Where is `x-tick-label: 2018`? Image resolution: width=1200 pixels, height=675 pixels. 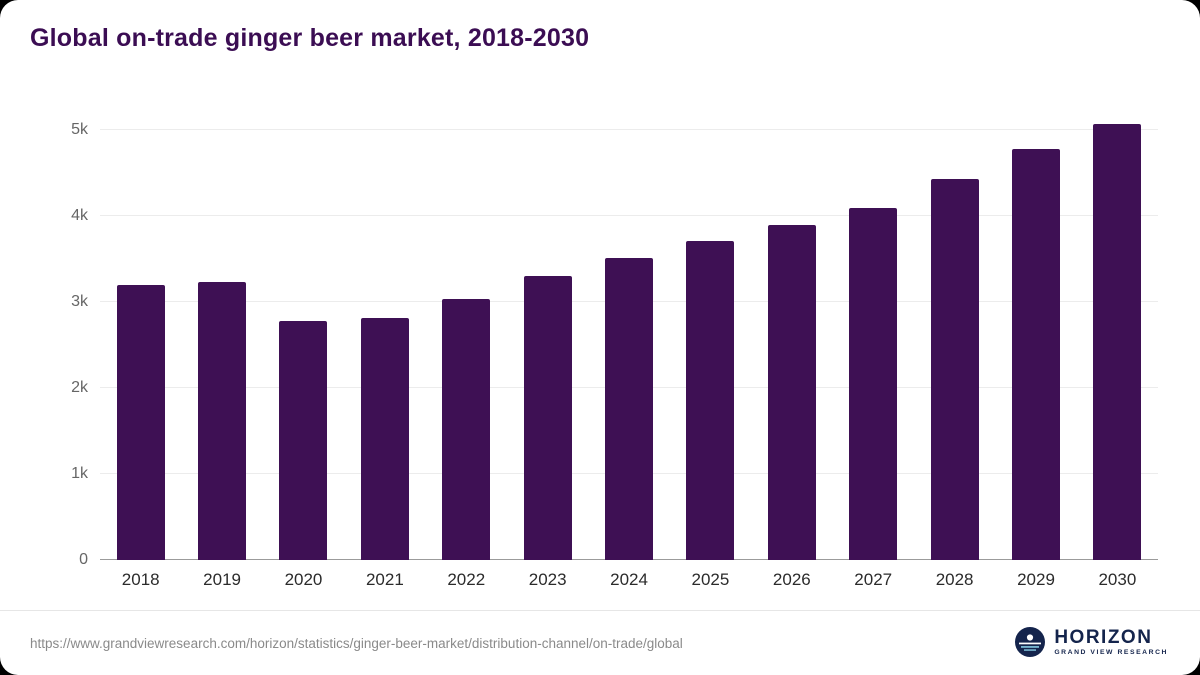 x-tick-label: 2018 is located at coordinates (140, 579).